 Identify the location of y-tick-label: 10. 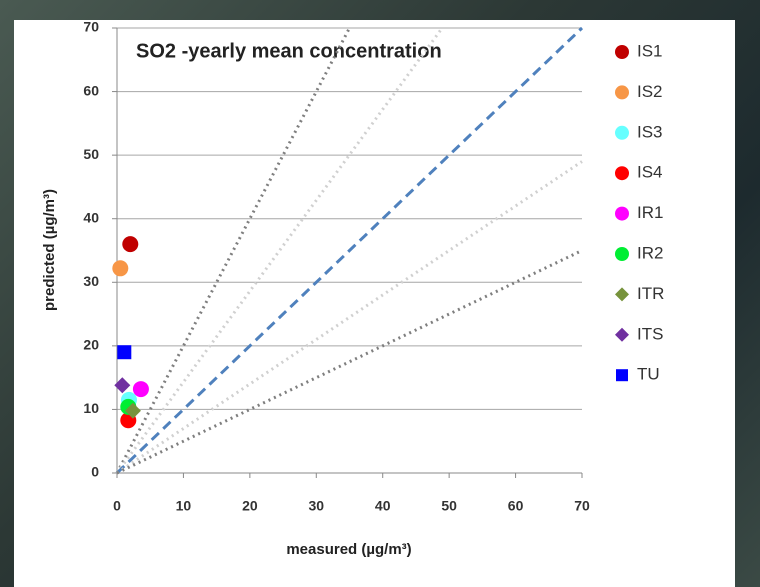
(91, 408).